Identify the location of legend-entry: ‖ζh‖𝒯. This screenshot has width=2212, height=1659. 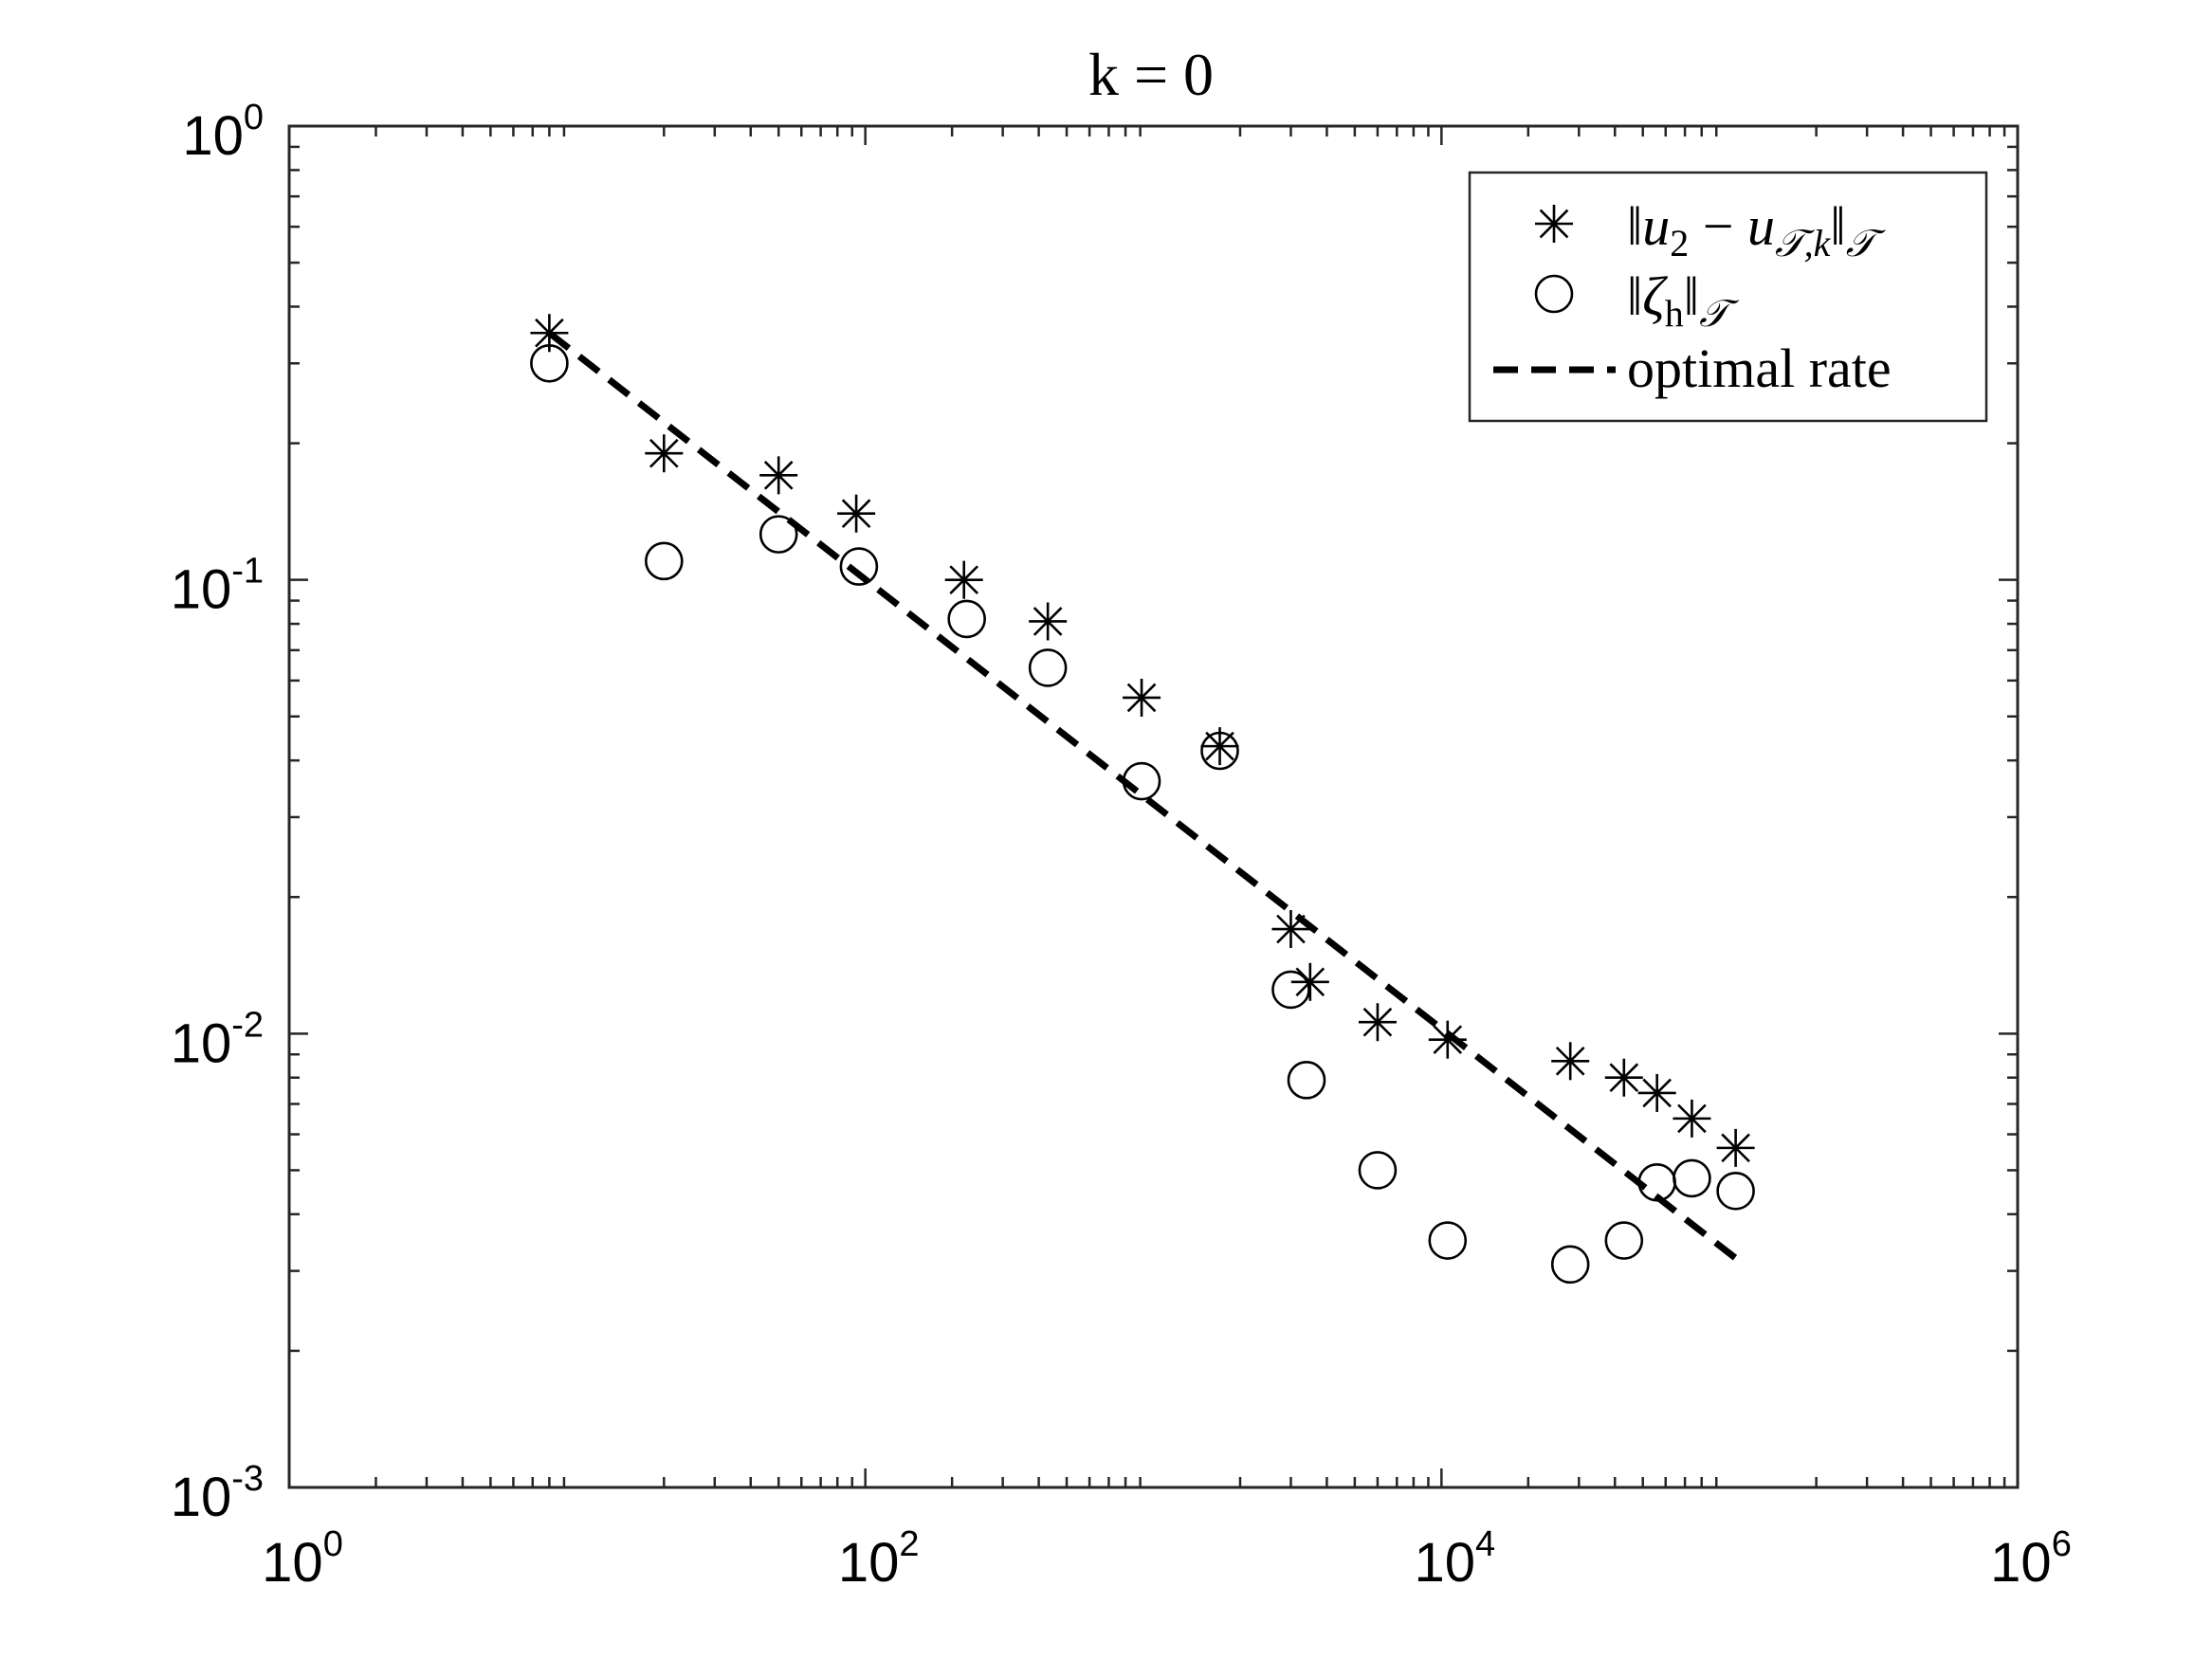
(1637, 300).